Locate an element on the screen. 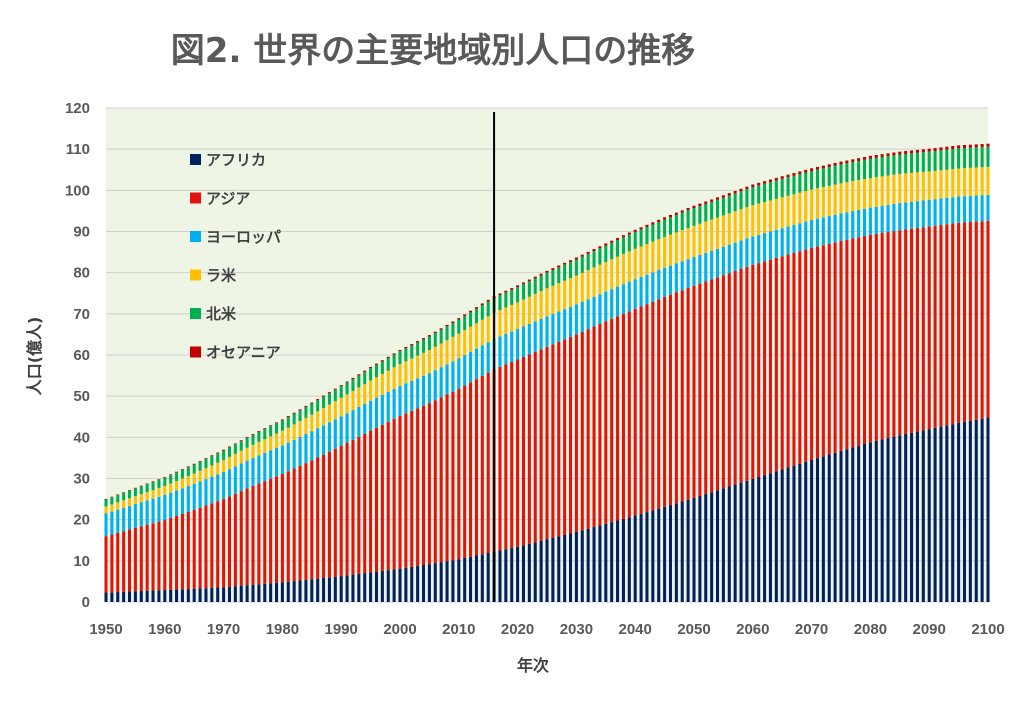  x-tick-label: 2020 is located at coordinates (517, 629).